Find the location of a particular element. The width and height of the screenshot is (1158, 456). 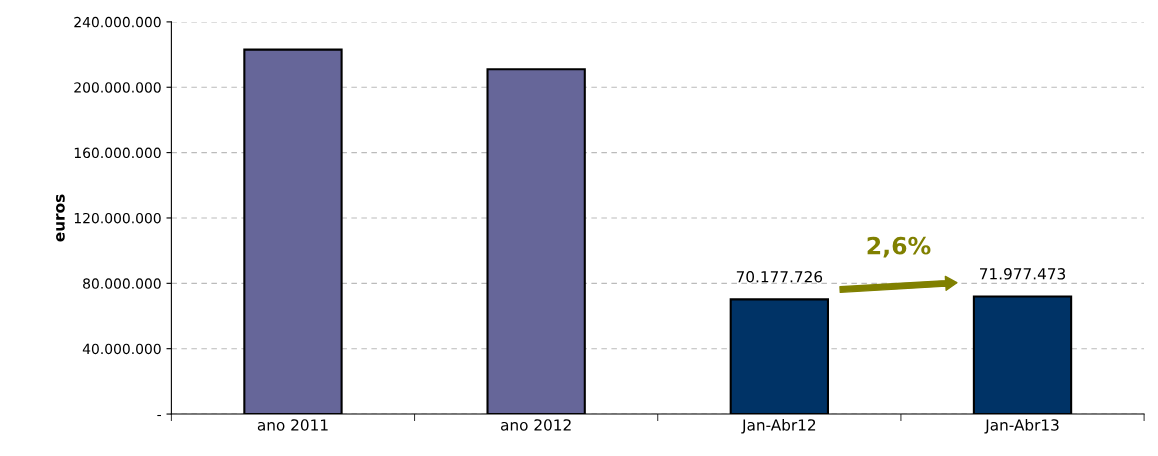

y-tick-label: 40.000.000 is located at coordinates (121, 349).